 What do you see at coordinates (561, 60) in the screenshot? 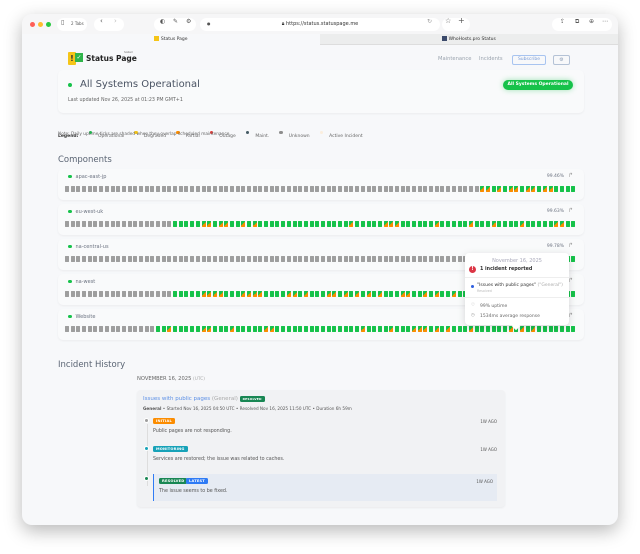
I see `settings-button: ⚙` at bounding box center [561, 60].